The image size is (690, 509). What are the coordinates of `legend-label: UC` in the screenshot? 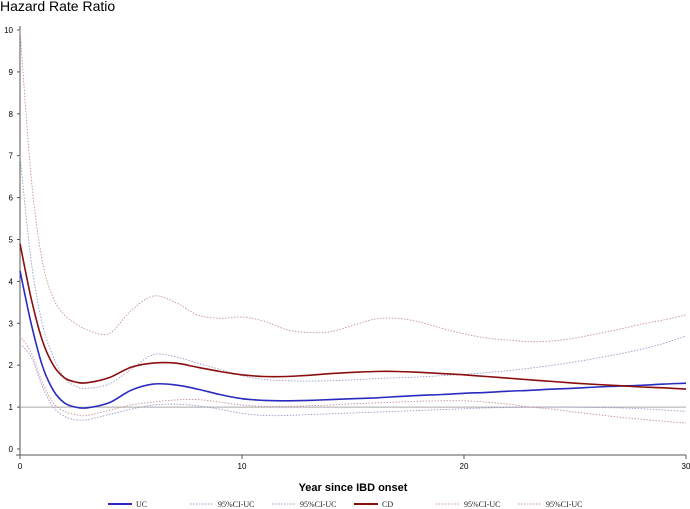 It's located at (141, 504).